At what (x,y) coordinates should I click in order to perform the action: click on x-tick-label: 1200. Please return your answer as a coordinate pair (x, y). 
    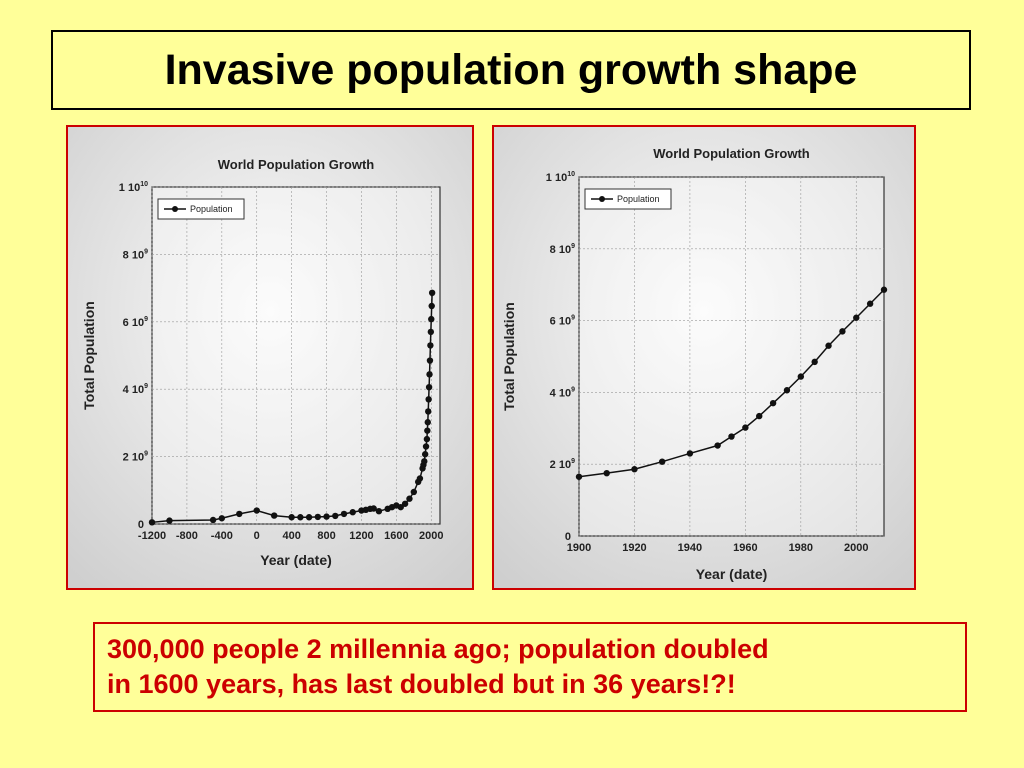
    Looking at the image, I should click on (361, 536).